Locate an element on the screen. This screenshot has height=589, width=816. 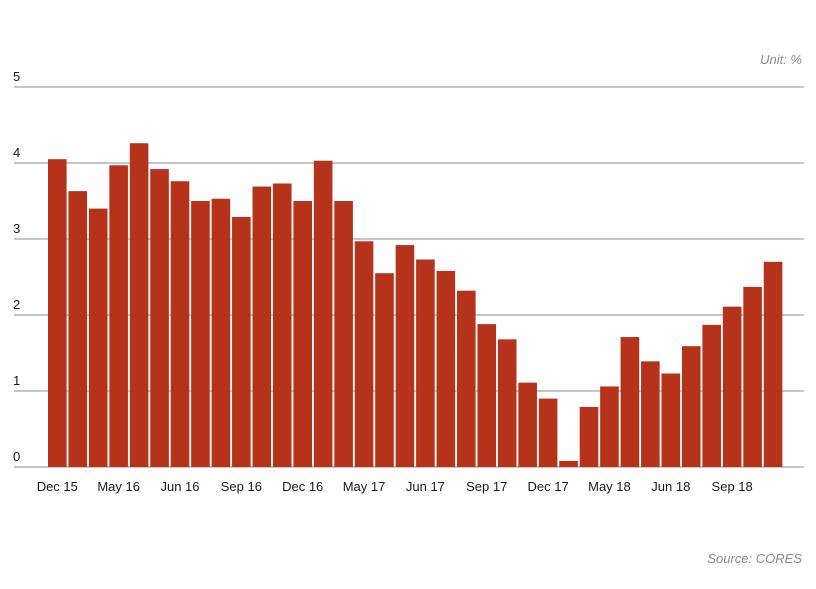
x-tick-label: Sep 17 is located at coordinates (486, 486).